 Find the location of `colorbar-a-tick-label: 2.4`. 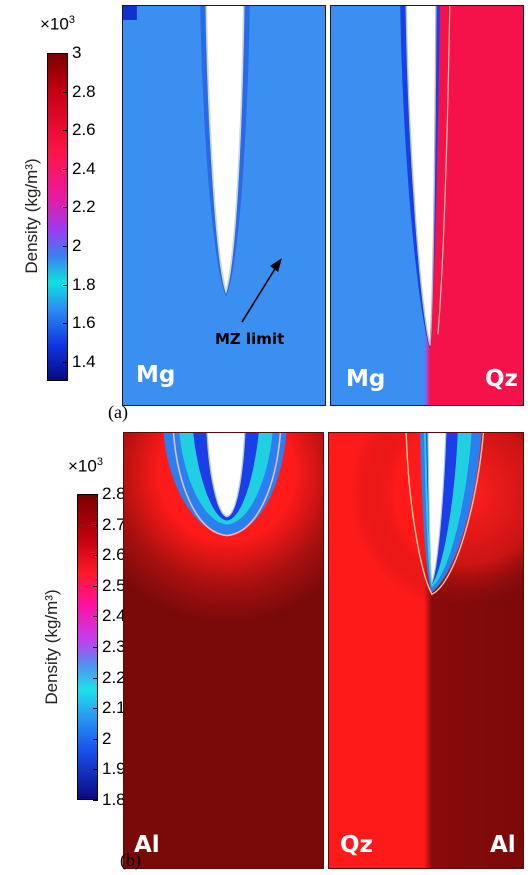

colorbar-a-tick-label: 2.4 is located at coordinates (84, 168).